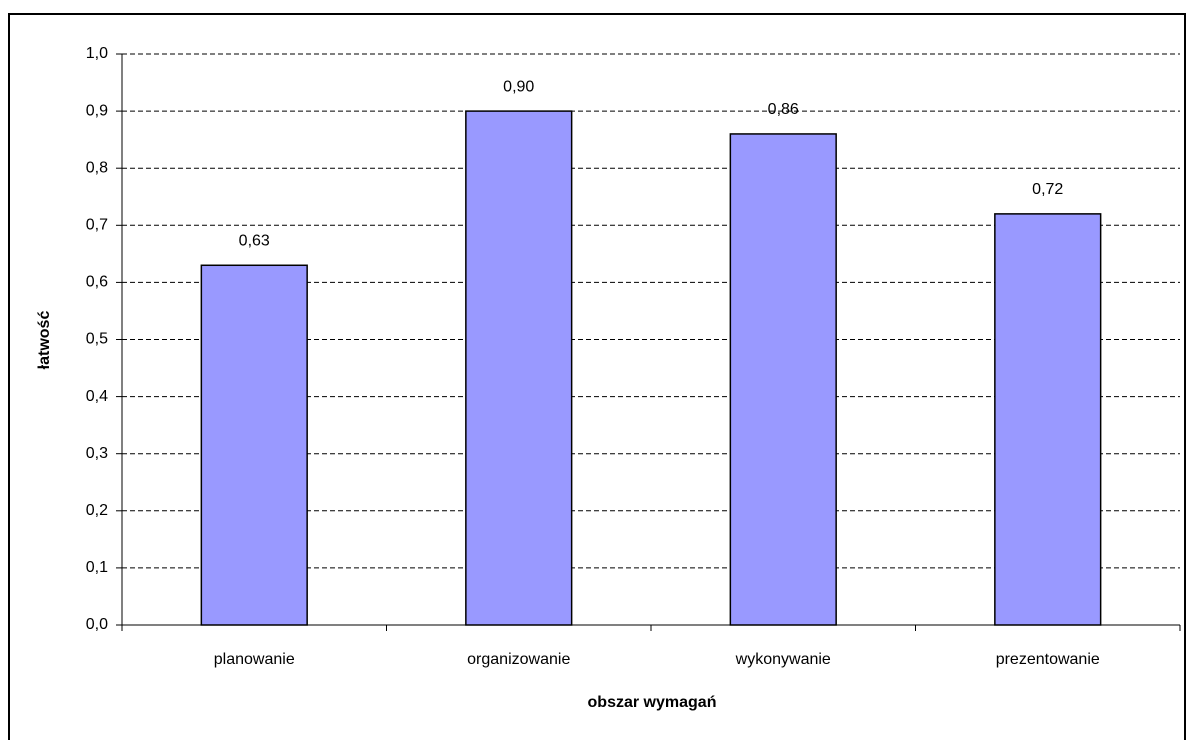 Image resolution: width=1186 pixels, height=740 pixels. What do you see at coordinates (97, 396) in the screenshot?
I see `y-tick-label: 0,4` at bounding box center [97, 396].